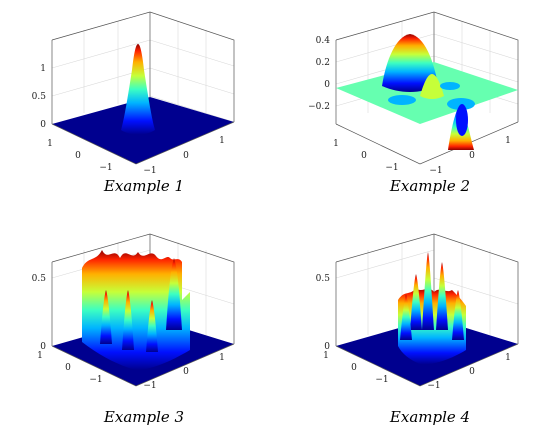 The image size is (540, 436). What do you see at coordinates (429, 186) in the screenshot?
I see `caption-example-2: Example 2` at bounding box center [429, 186].